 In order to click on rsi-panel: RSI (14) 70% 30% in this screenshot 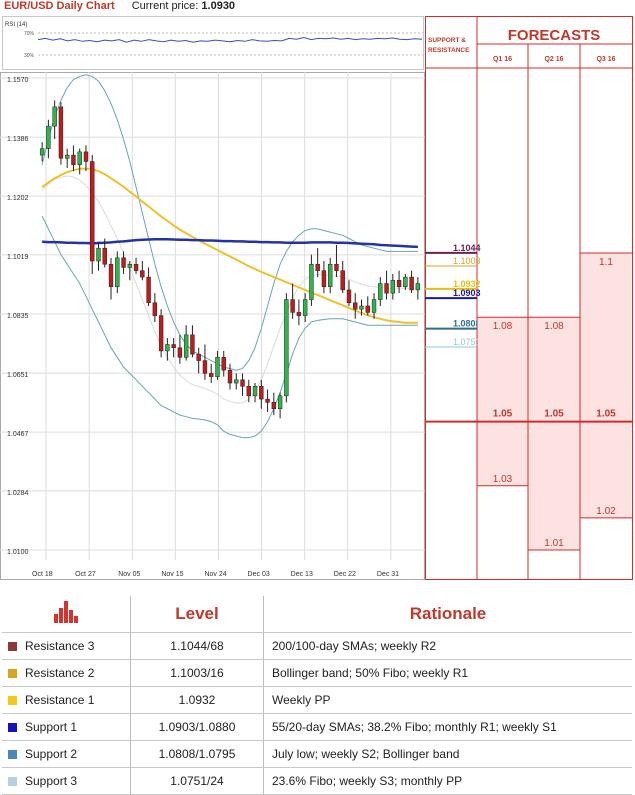, I will do `click(213, 43)`.